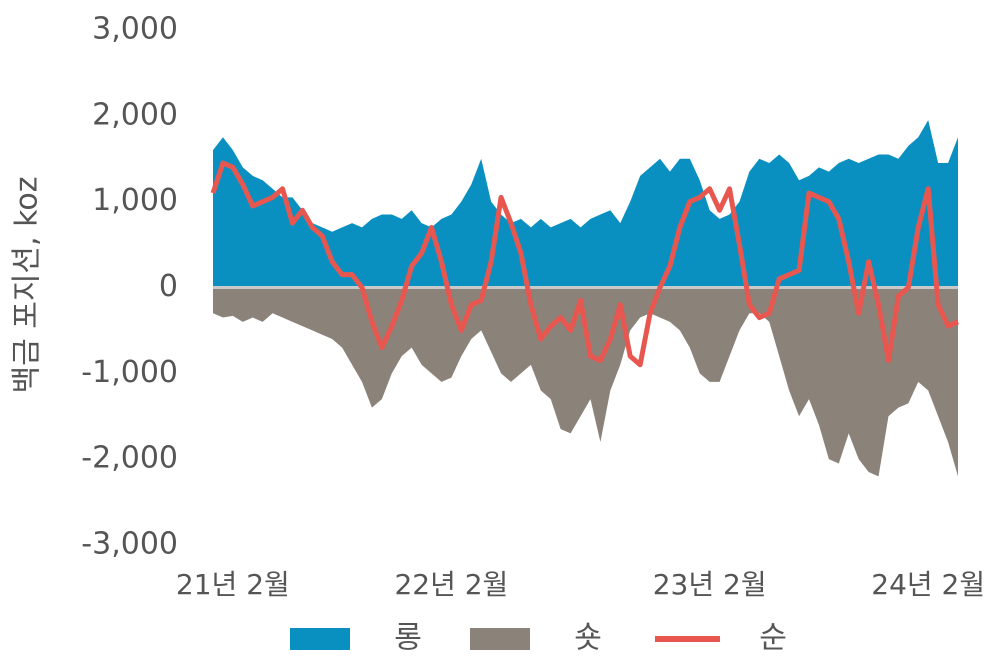 The width and height of the screenshot is (1002, 659). Describe the element at coordinates (27, 284) in the screenshot. I see `y-axis-label: 백금 포지션, koz` at that location.